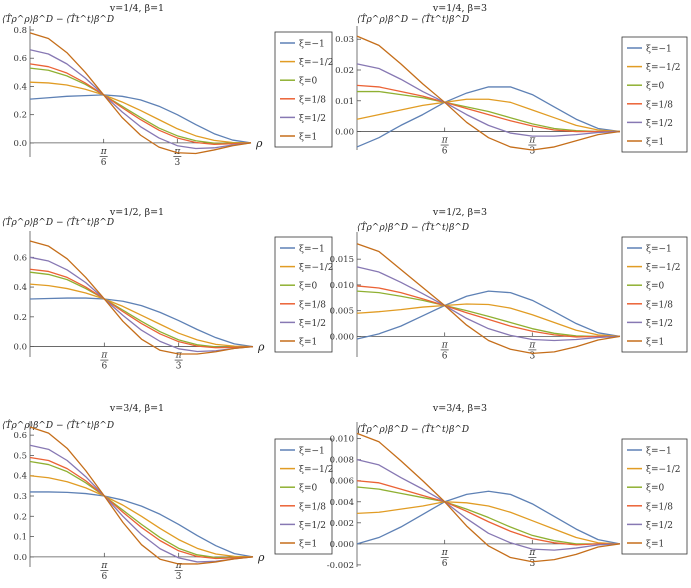 The width and height of the screenshot is (691, 588). Describe the element at coordinates (344, 133) in the screenshot. I see `y-tick-label: 0.00` at that location.